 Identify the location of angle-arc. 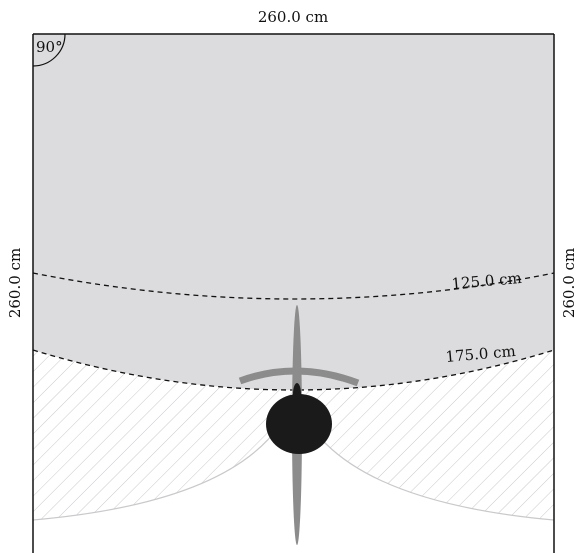
(49, 50).